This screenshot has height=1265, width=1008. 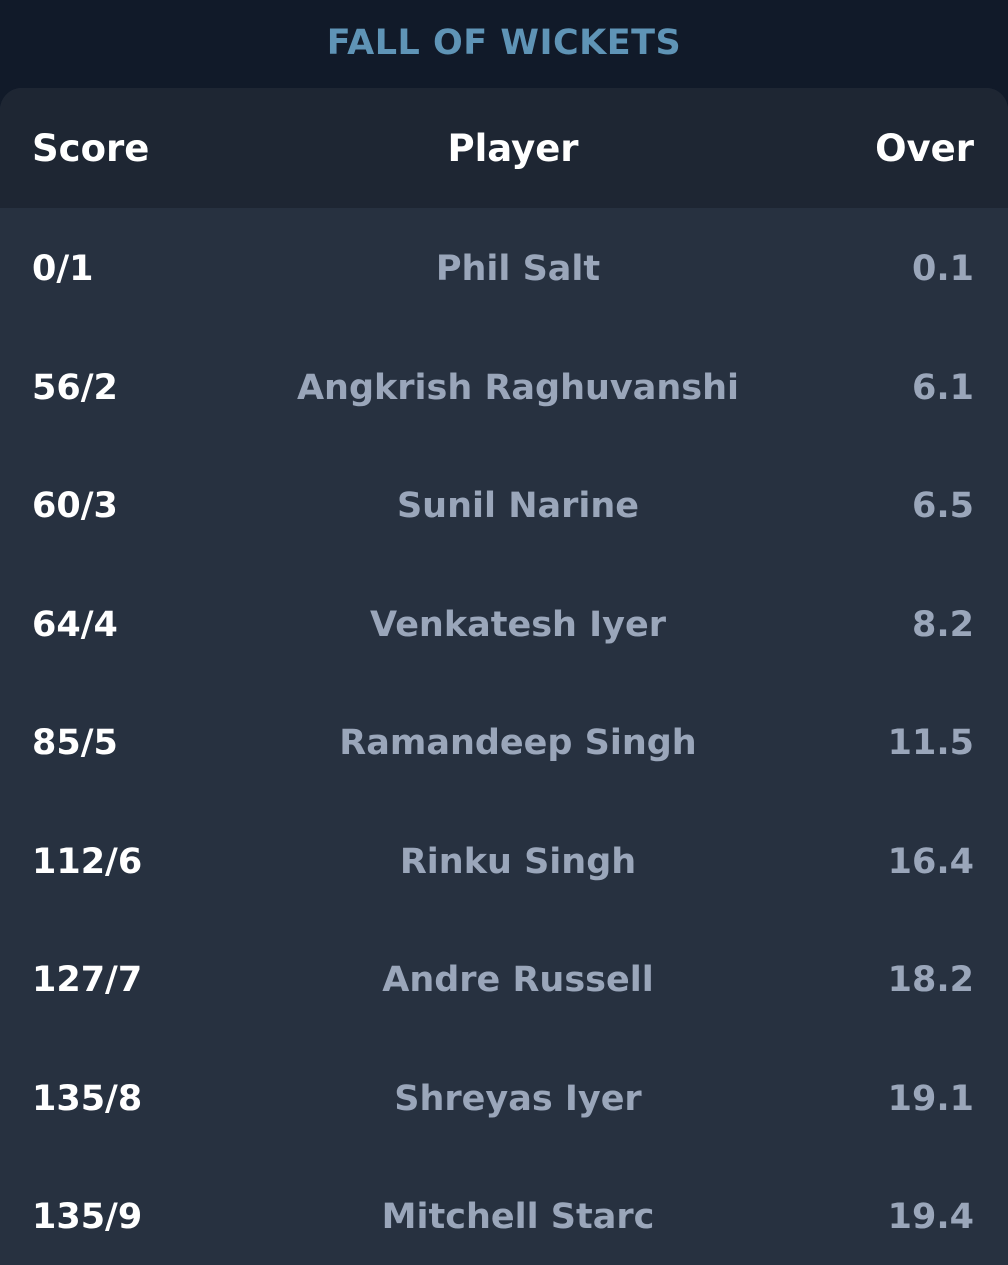 I want to click on score-cell: 85/5, so click(x=75, y=743).